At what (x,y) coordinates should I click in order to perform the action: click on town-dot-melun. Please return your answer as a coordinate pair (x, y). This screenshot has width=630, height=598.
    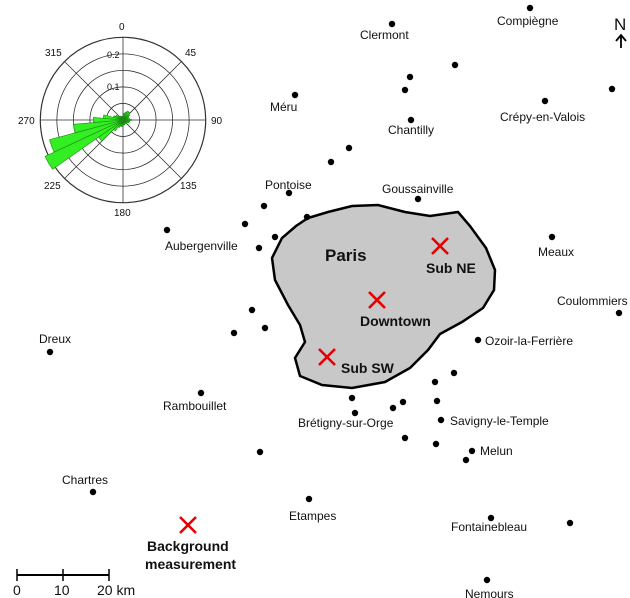
    Looking at the image, I should click on (472, 451).